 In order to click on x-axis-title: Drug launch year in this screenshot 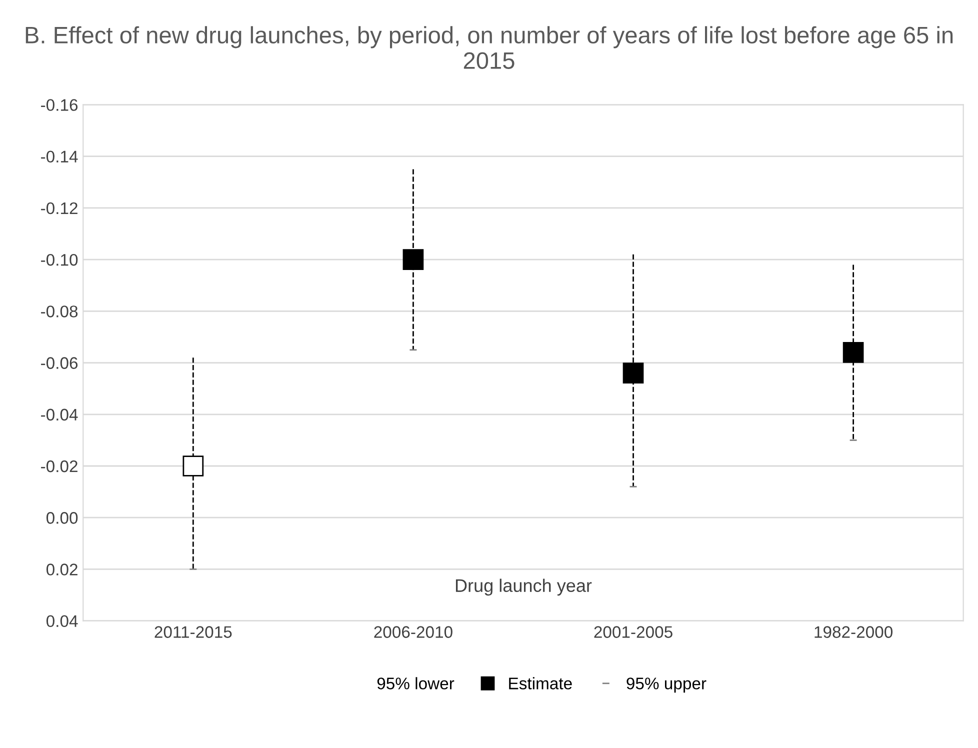, I will do `click(524, 587)`.